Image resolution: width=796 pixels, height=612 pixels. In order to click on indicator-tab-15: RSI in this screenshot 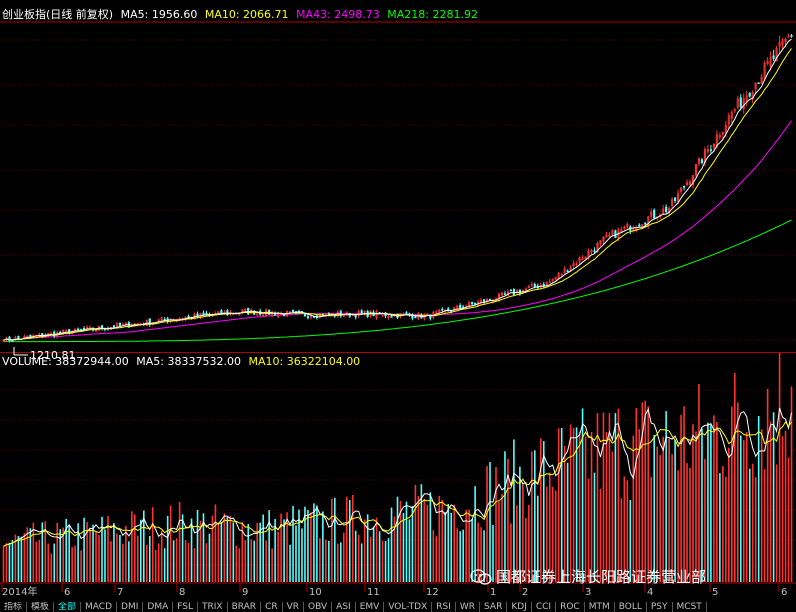, I will do `click(444, 607)`.